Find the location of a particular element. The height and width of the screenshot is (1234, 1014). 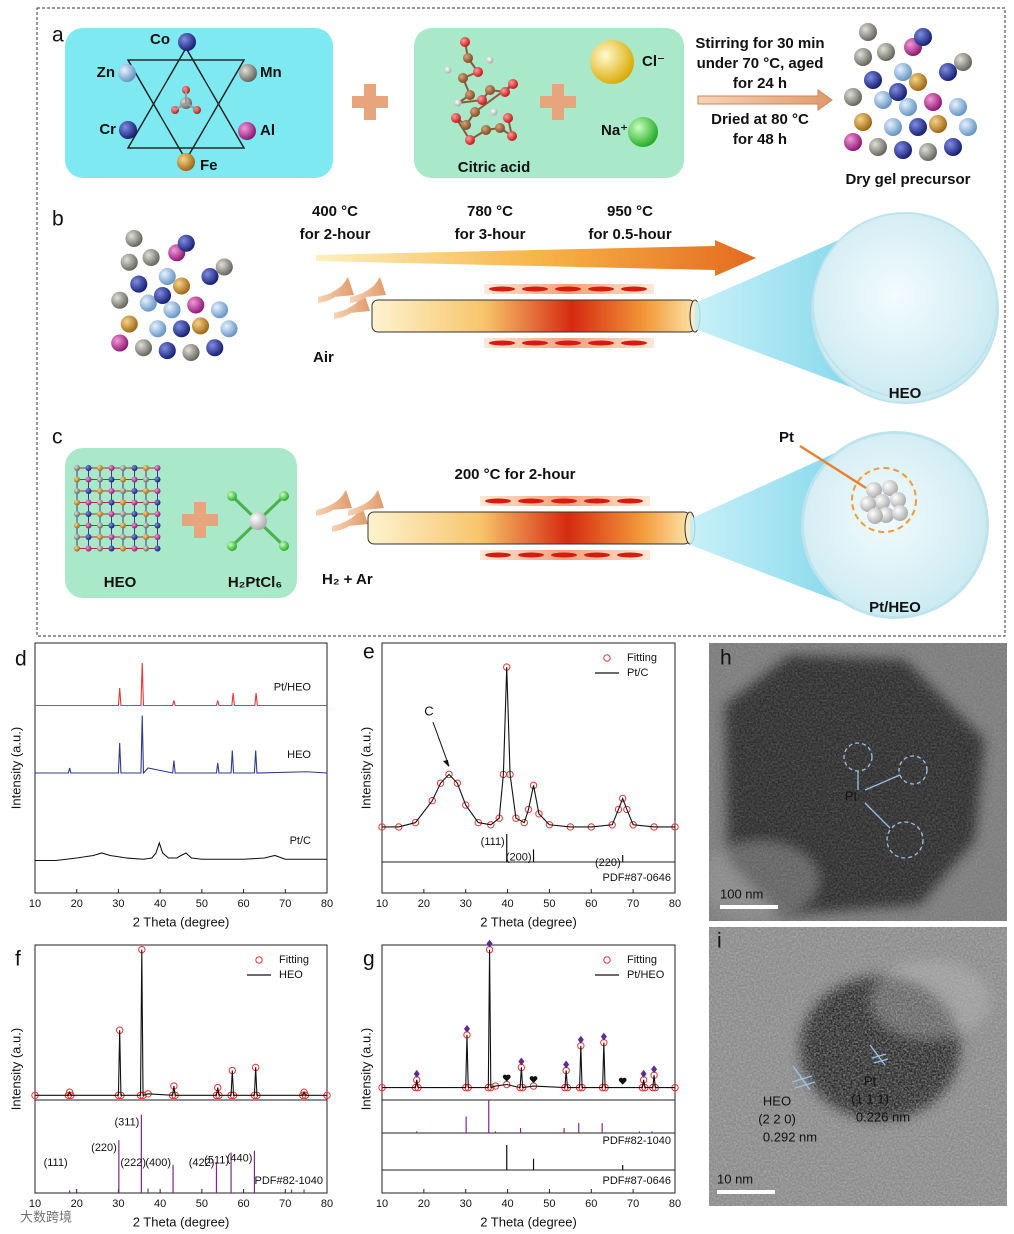

label: for 0.5-hour is located at coordinates (629, 234).